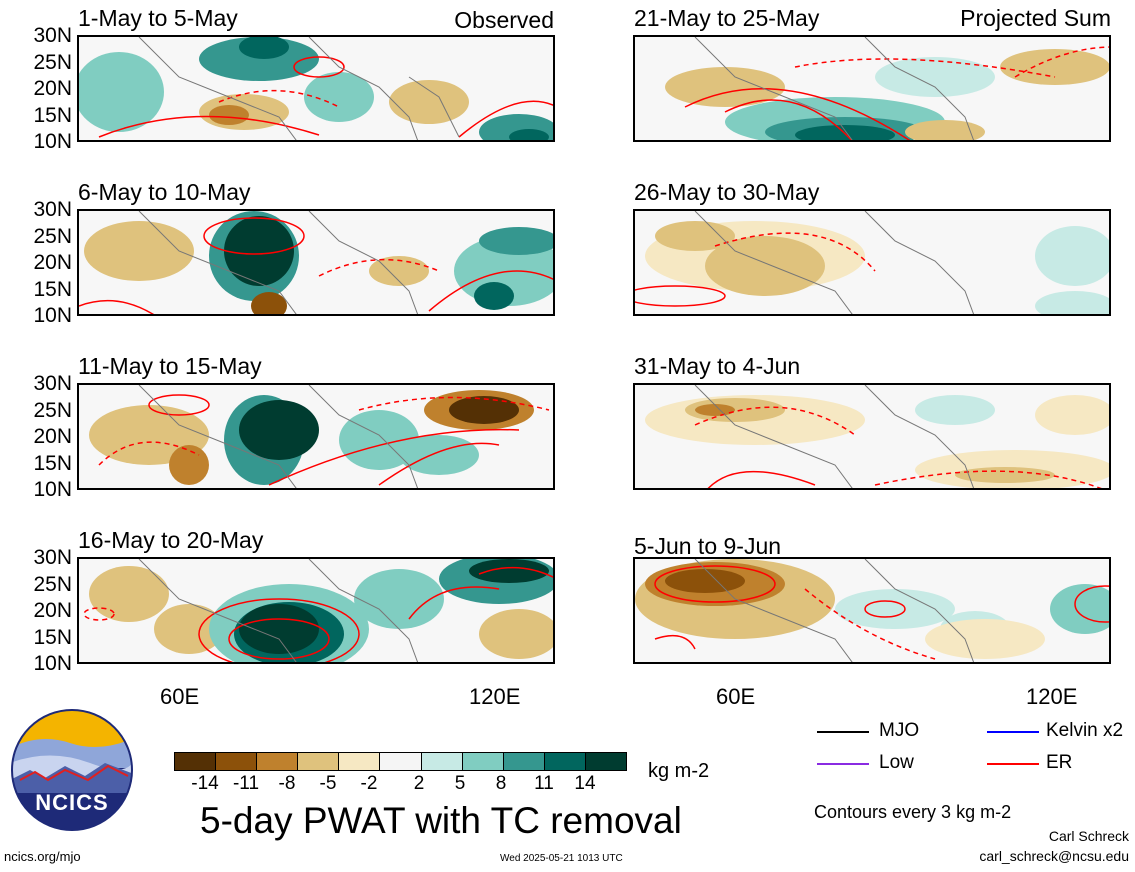 The width and height of the screenshot is (1135, 872). Describe the element at coordinates (42, 856) in the screenshot. I see `site-url: ncics.org/mjo` at that location.